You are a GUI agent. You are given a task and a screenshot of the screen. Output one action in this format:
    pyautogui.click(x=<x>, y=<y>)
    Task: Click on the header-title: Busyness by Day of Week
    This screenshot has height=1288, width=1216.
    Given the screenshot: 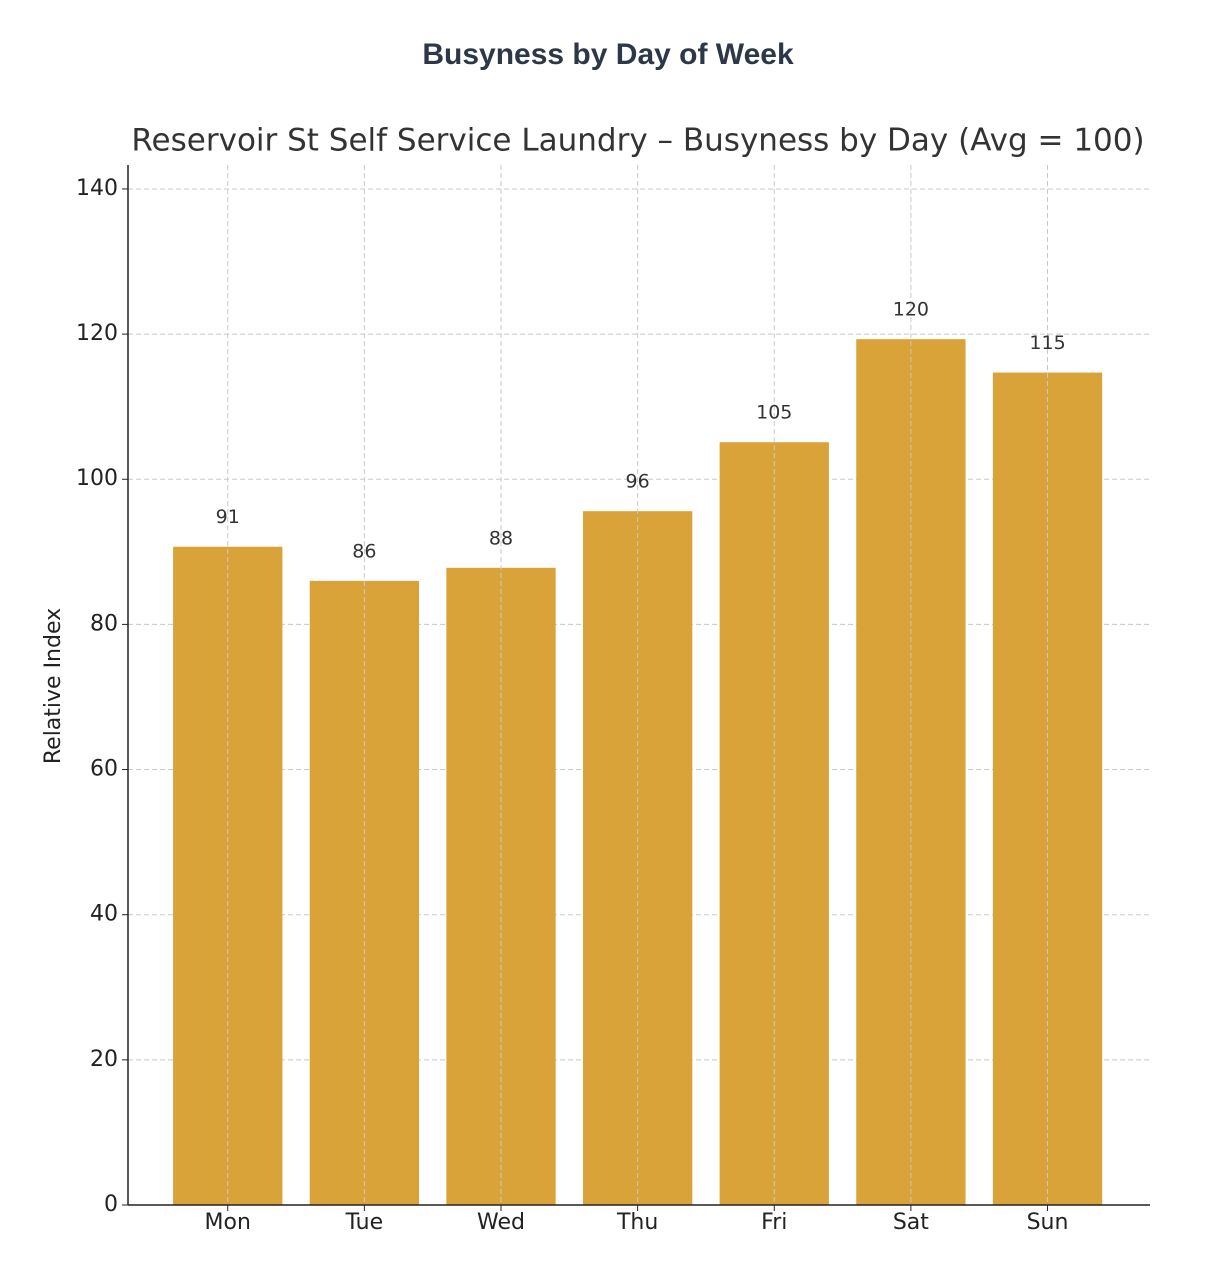 What is the action you would take?
    pyautogui.click(x=608, y=54)
    